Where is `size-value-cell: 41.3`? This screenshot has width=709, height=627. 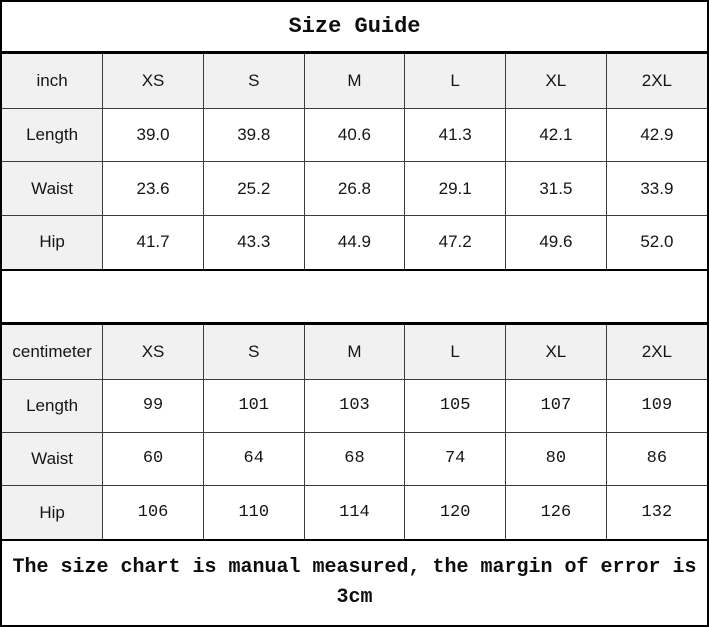
size-value-cell: 41.3 is located at coordinates (455, 135).